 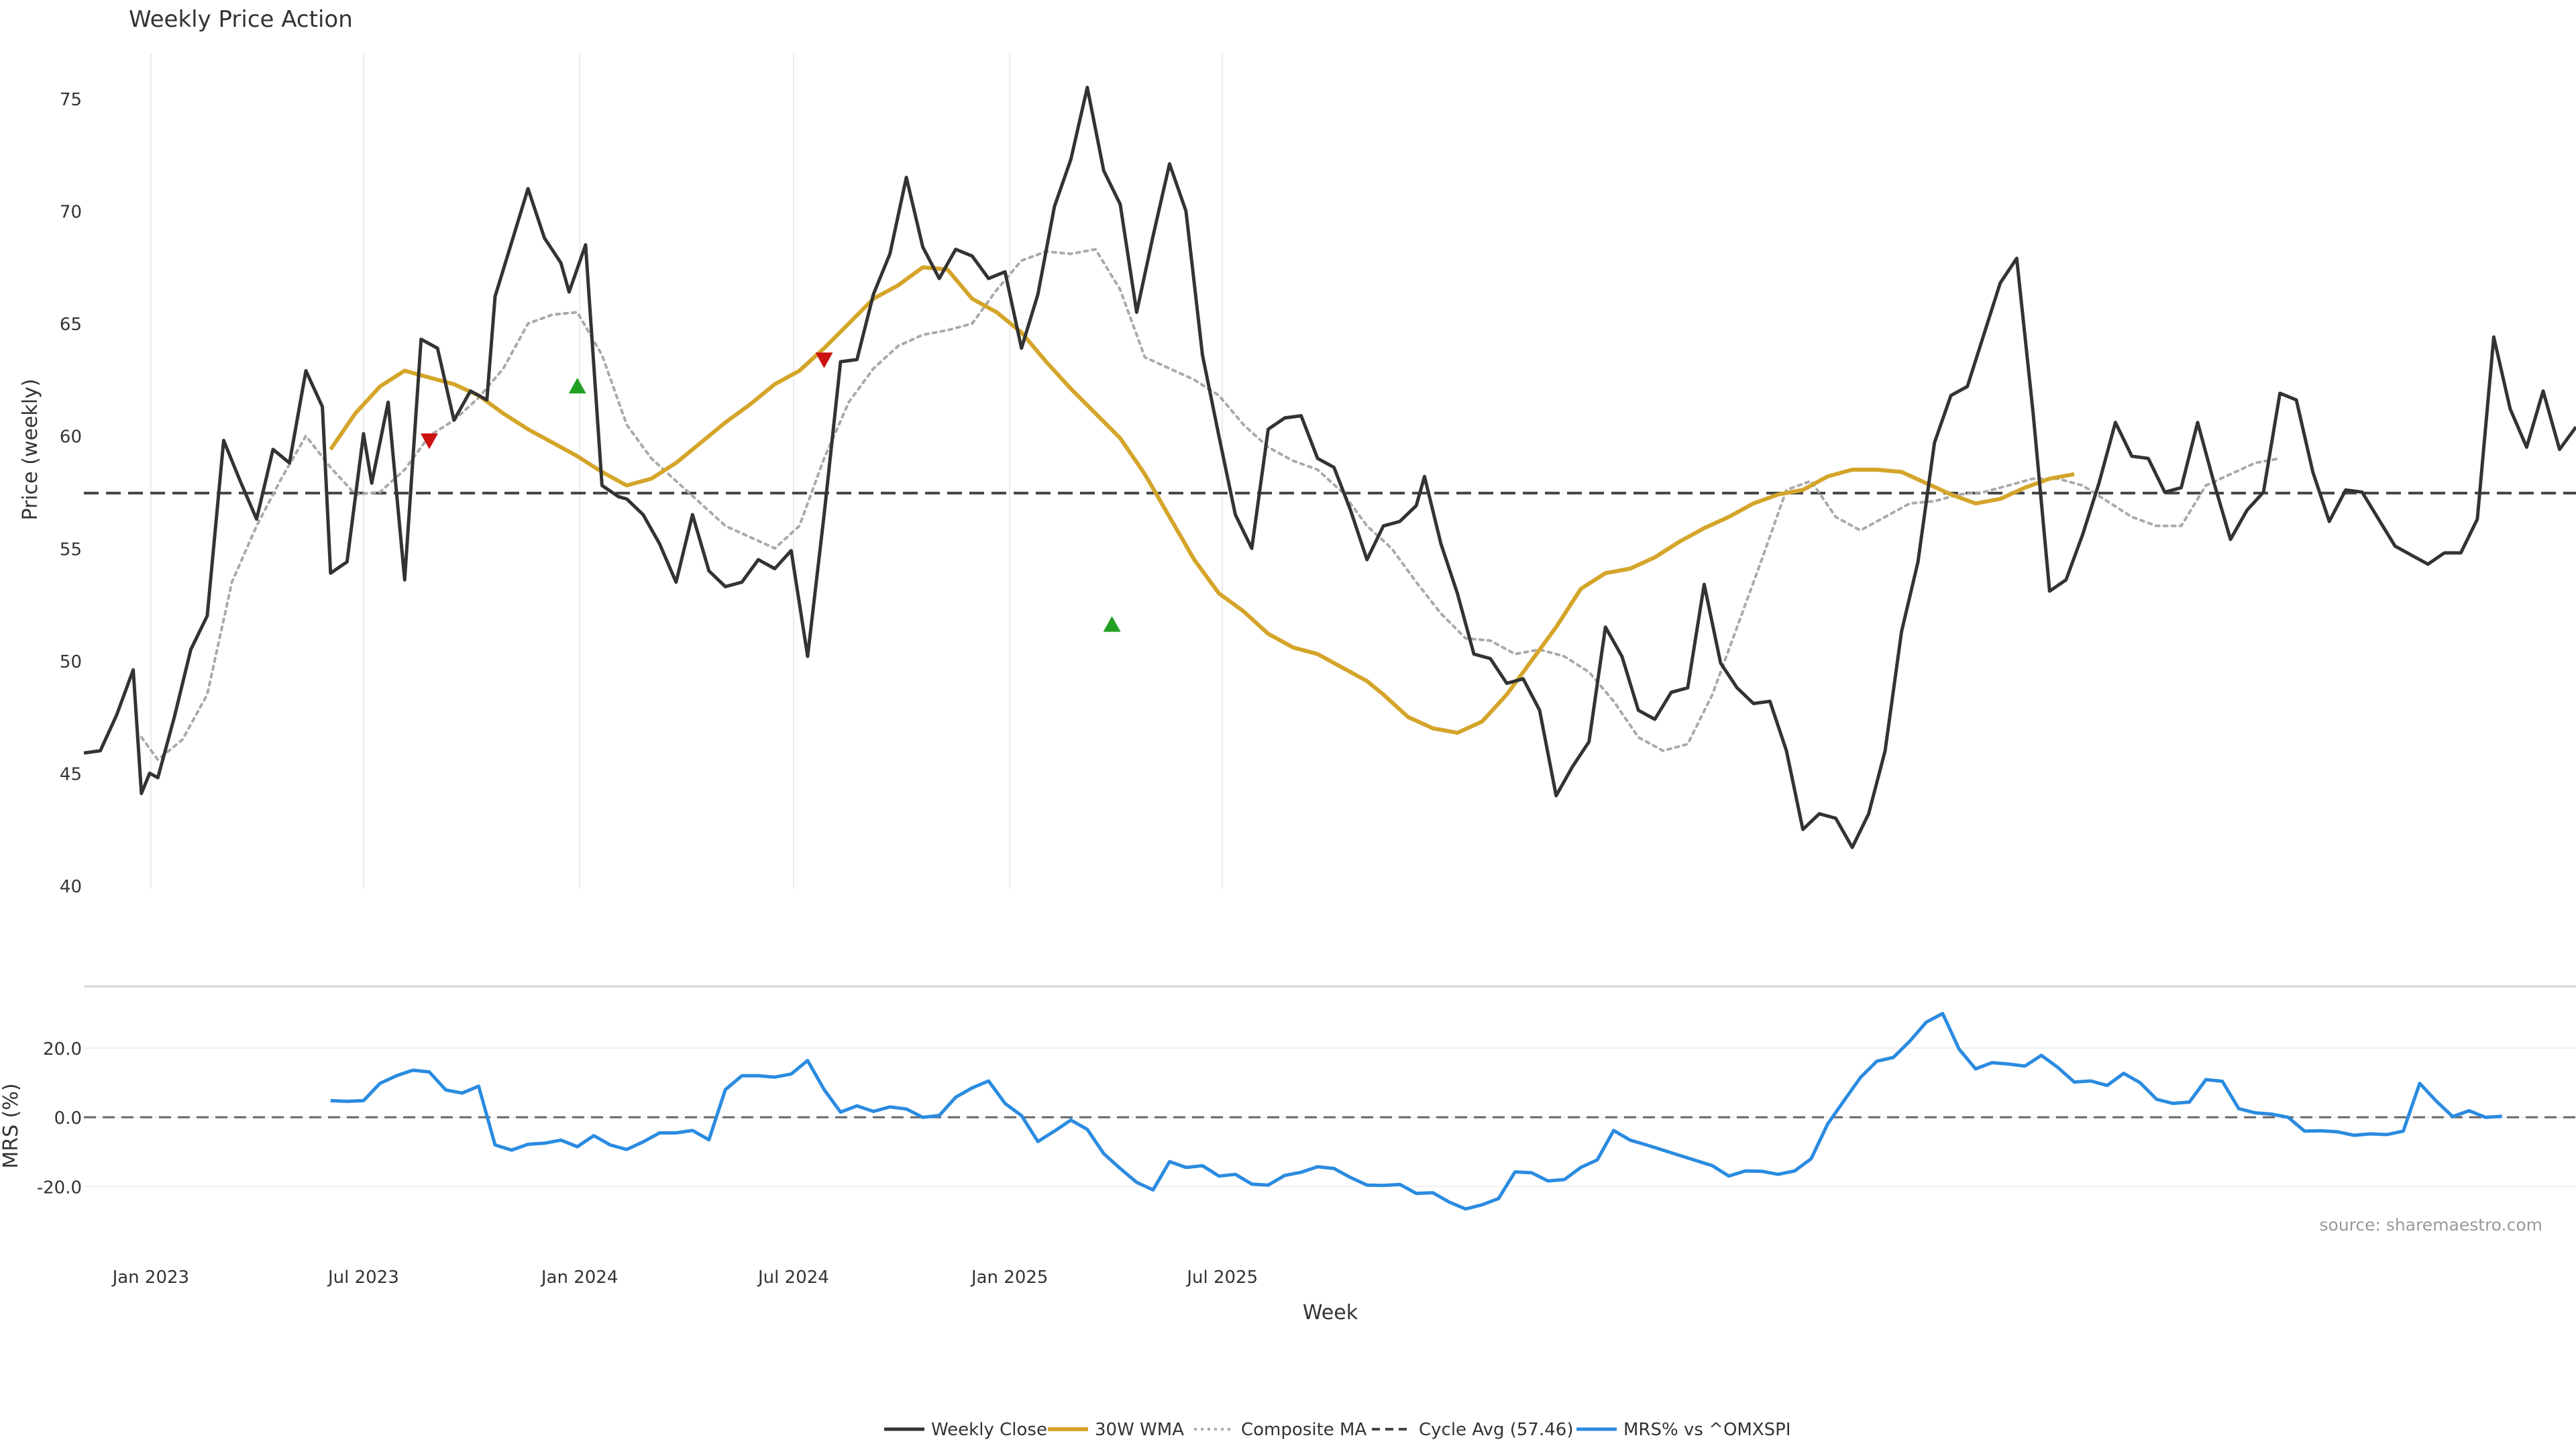 What do you see at coordinates (241, 20) in the screenshot?
I see `chart-title: Weekly Price Action` at bounding box center [241, 20].